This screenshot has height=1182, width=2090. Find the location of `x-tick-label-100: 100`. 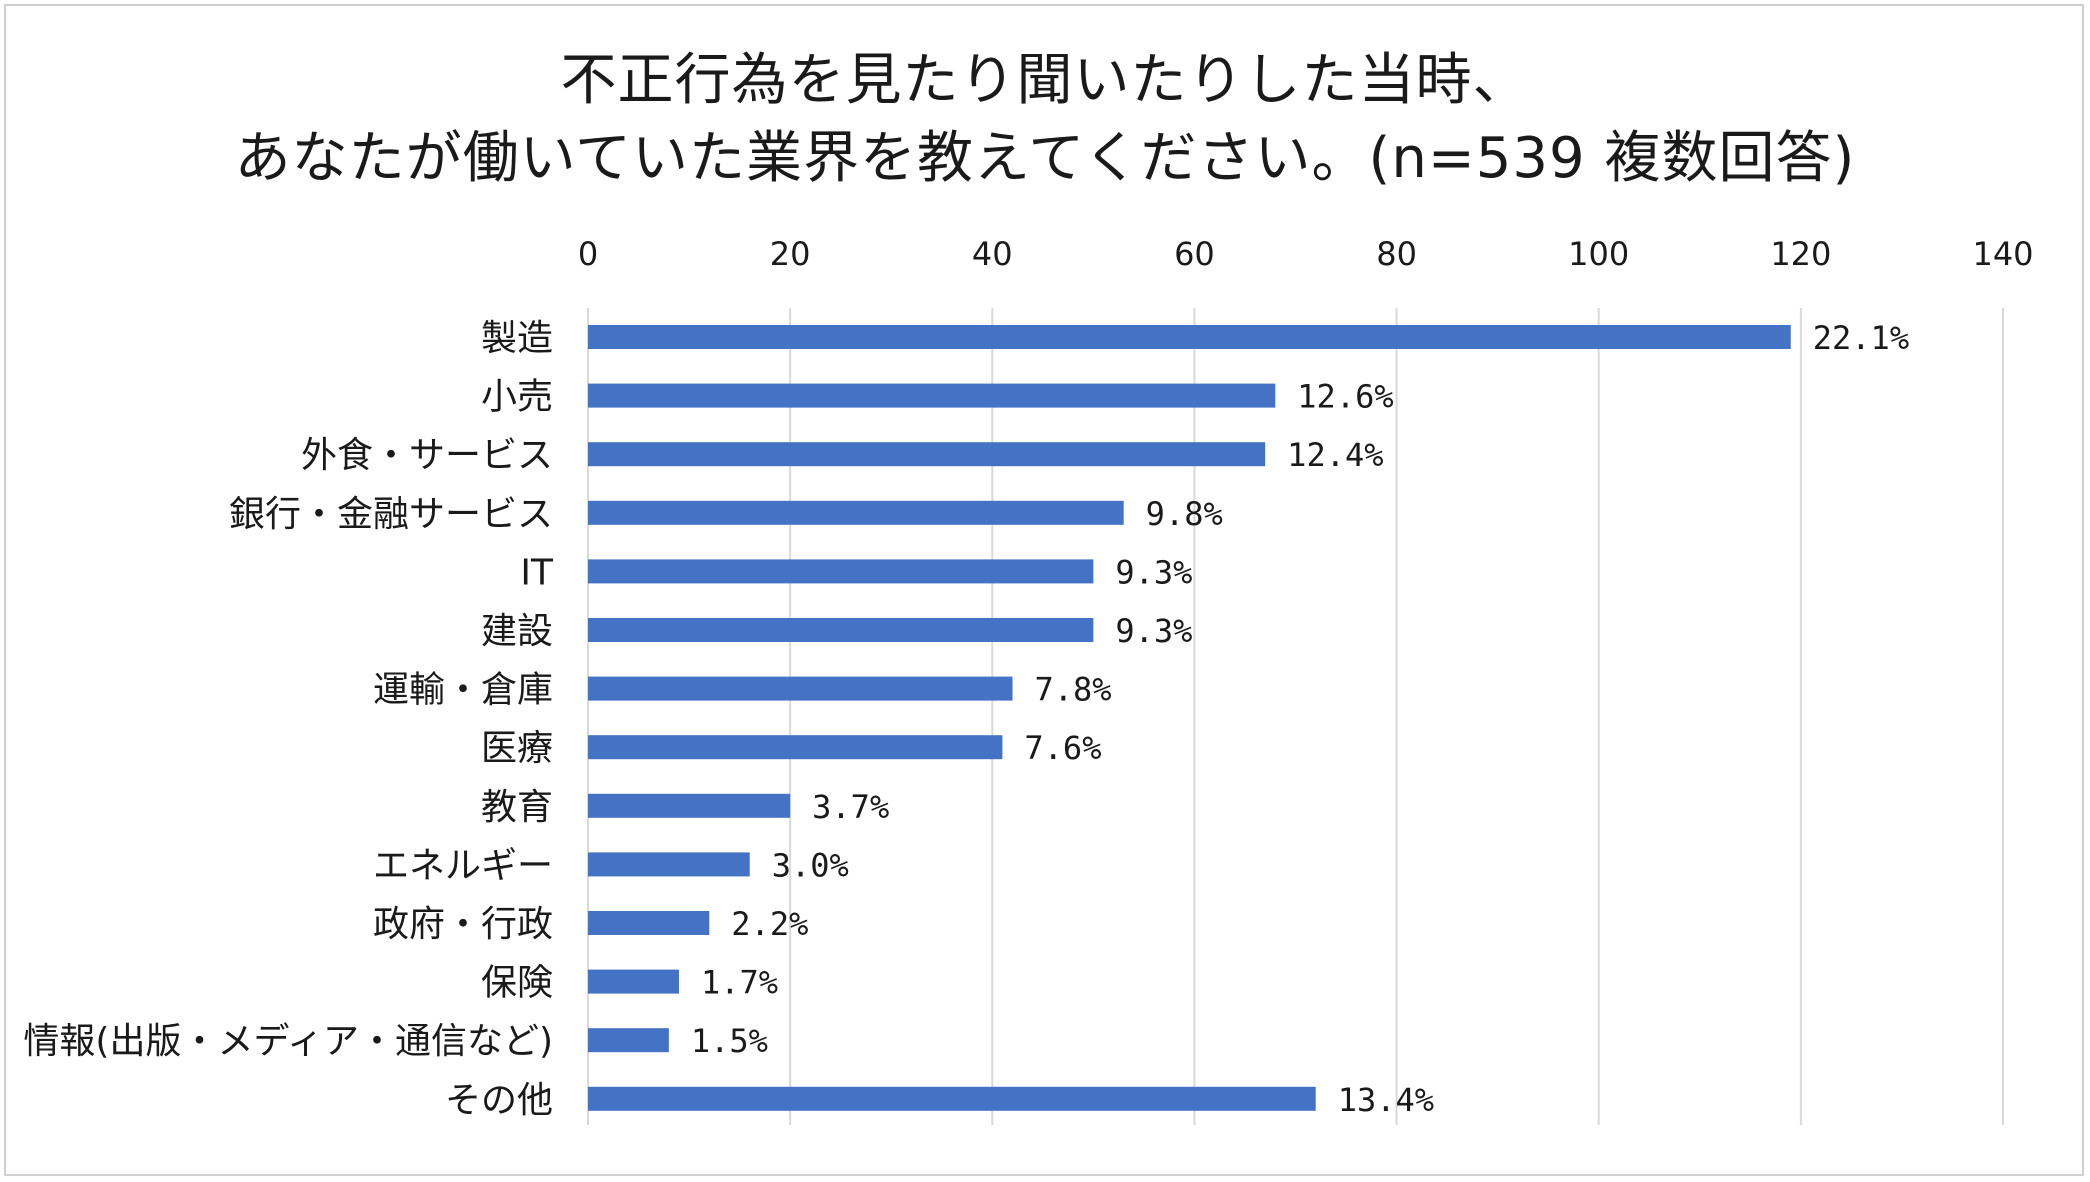

x-tick-label-100: 100 is located at coordinates (1598, 254).